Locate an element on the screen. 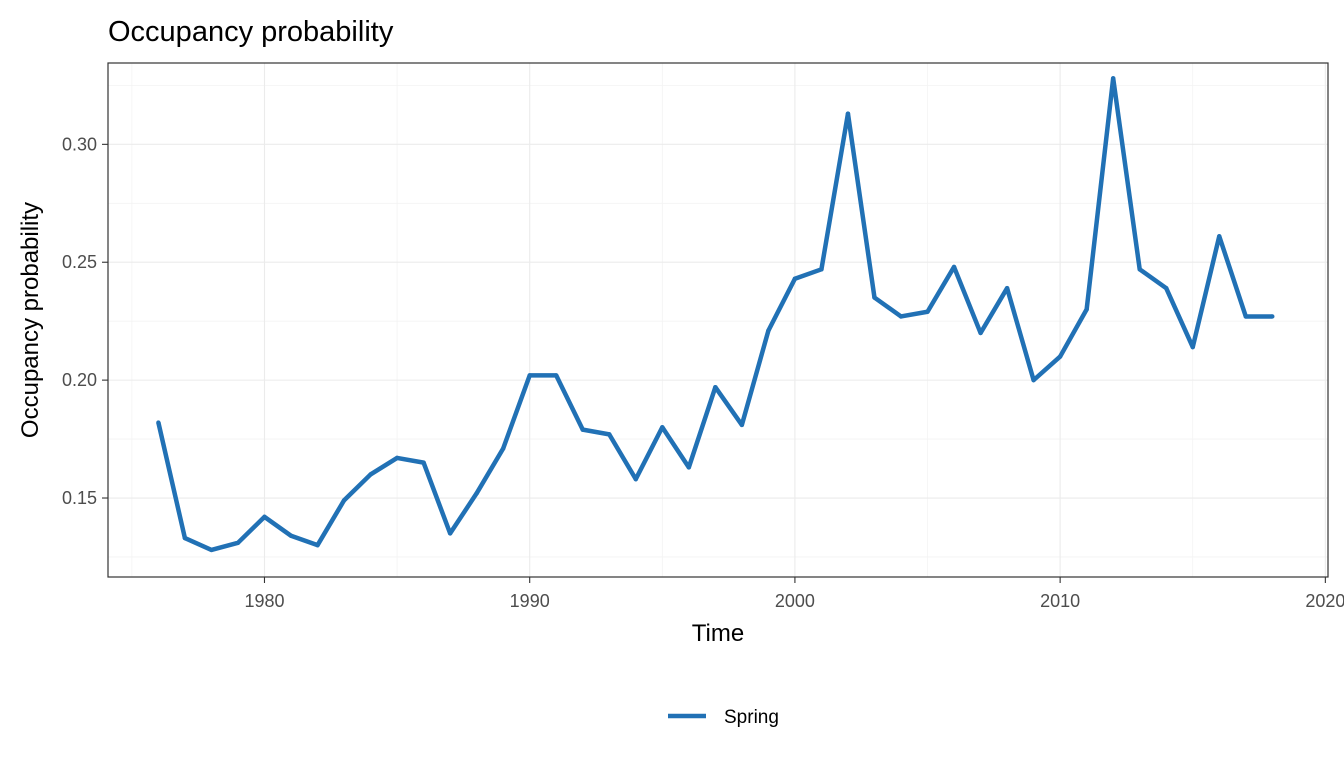 The image size is (1344, 768). x-tick-label: 1990 is located at coordinates (530, 601).